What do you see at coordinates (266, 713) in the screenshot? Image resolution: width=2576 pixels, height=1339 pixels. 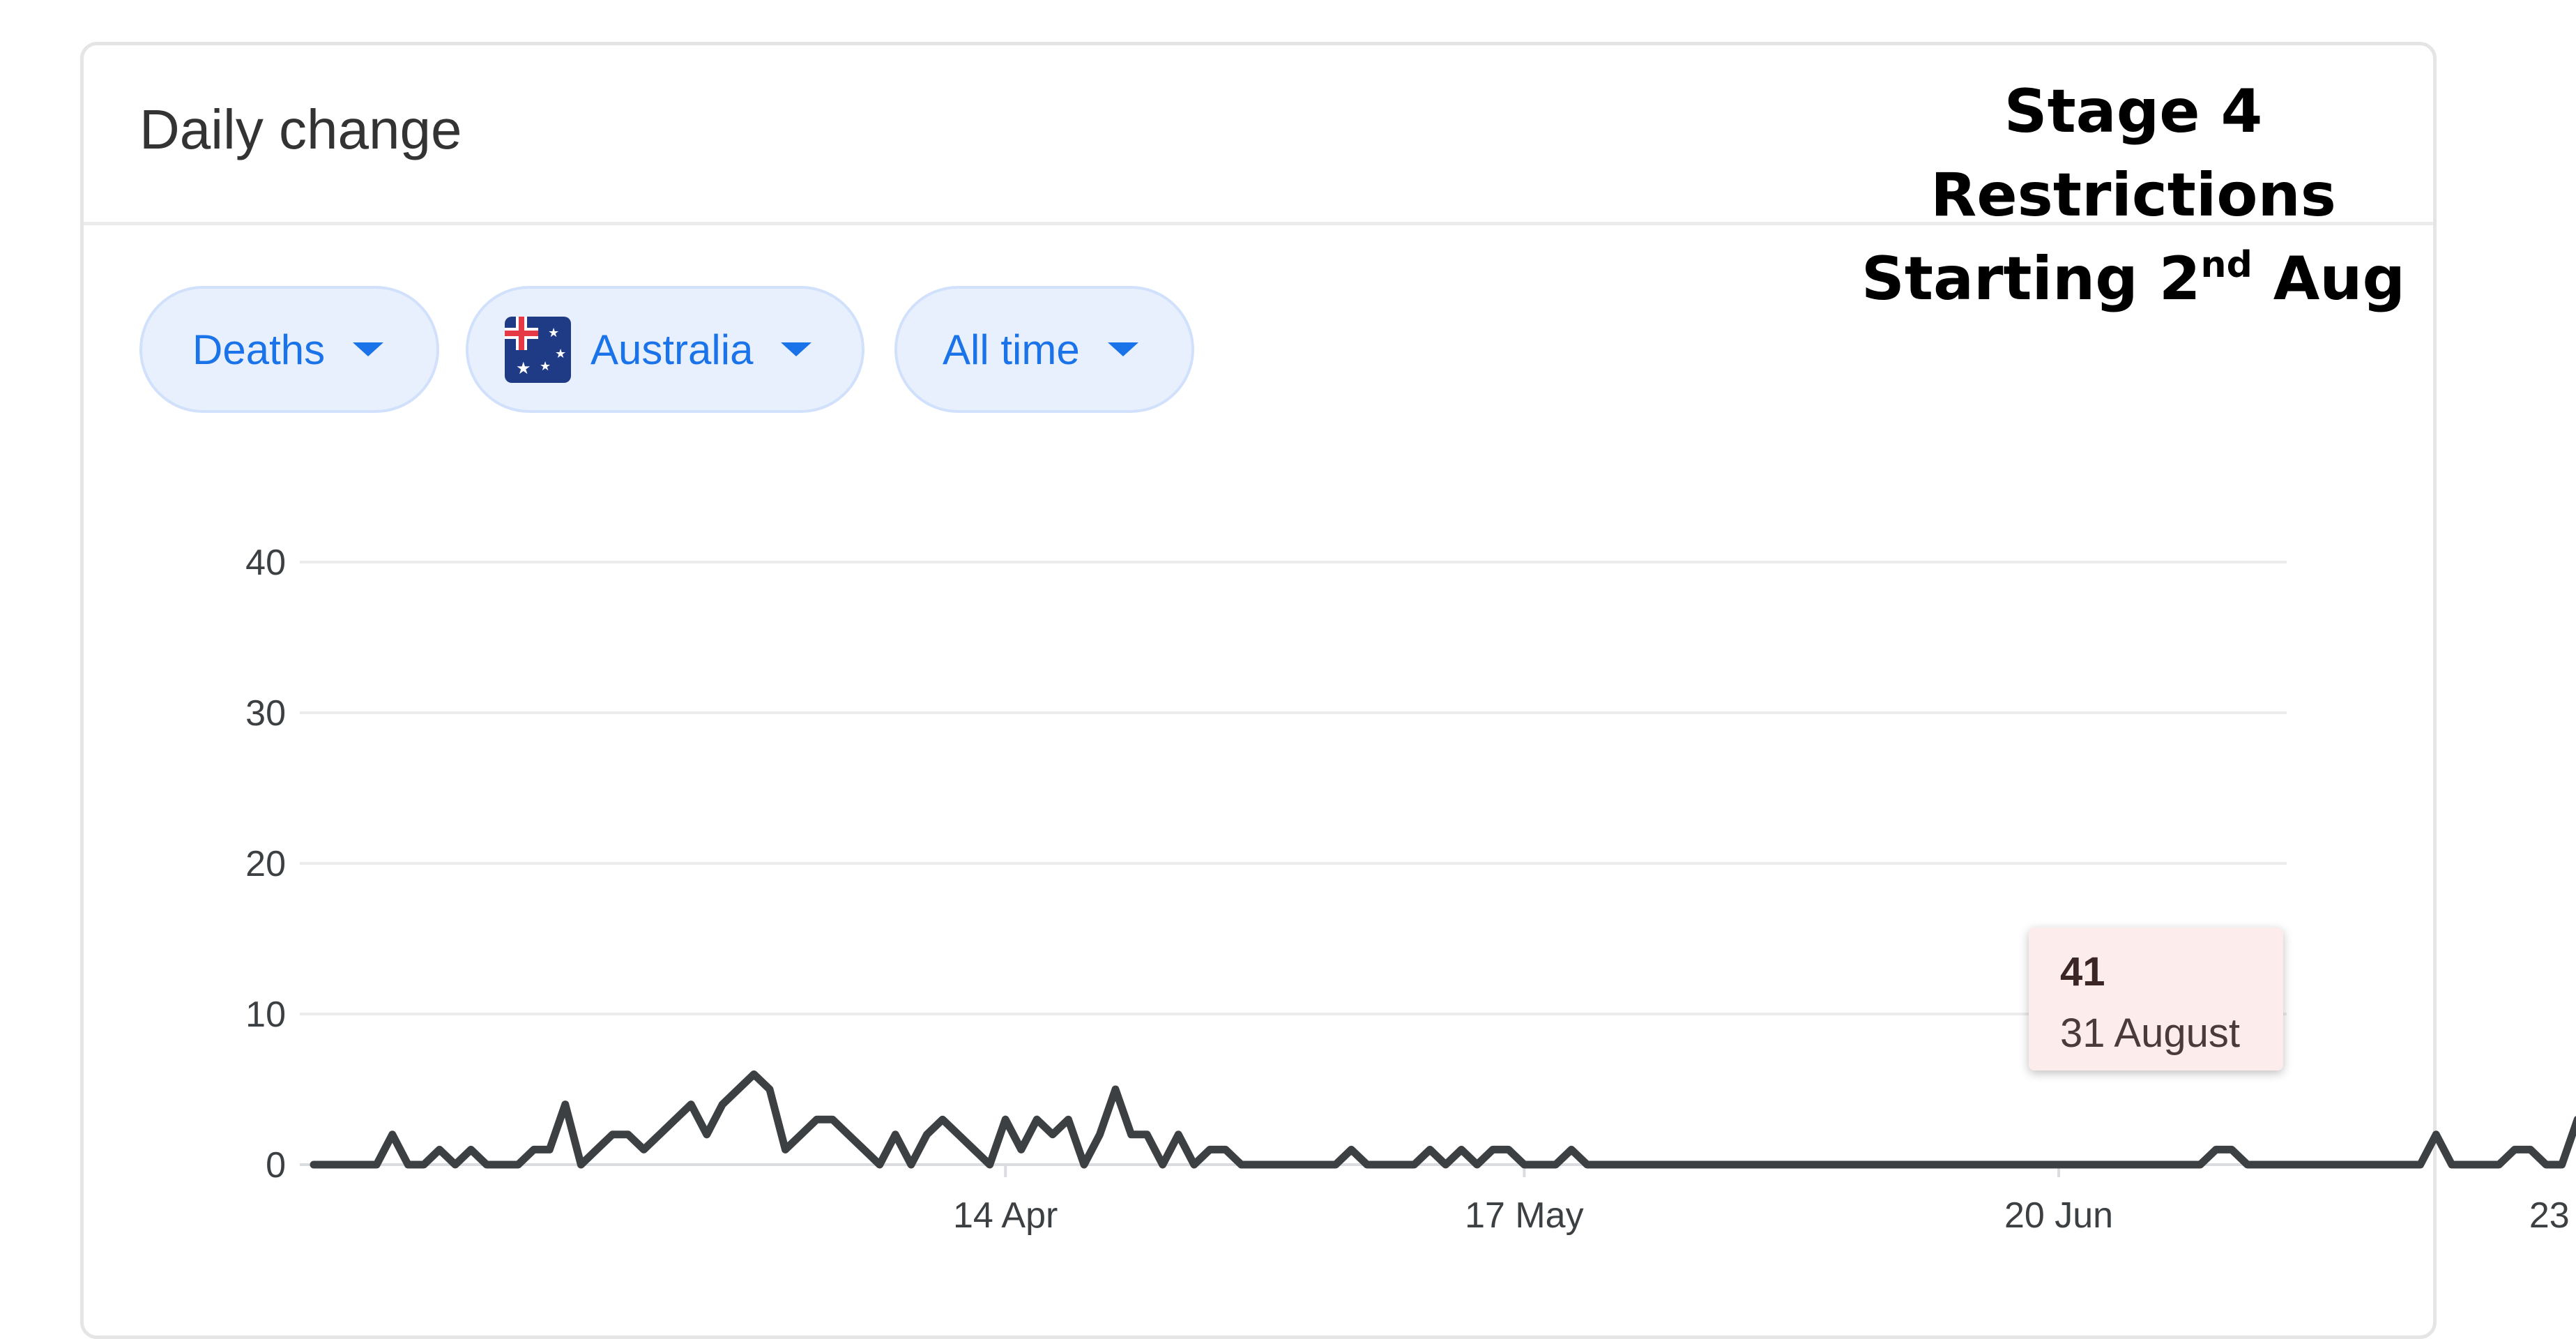 I see `y-tick-label: 30` at bounding box center [266, 713].